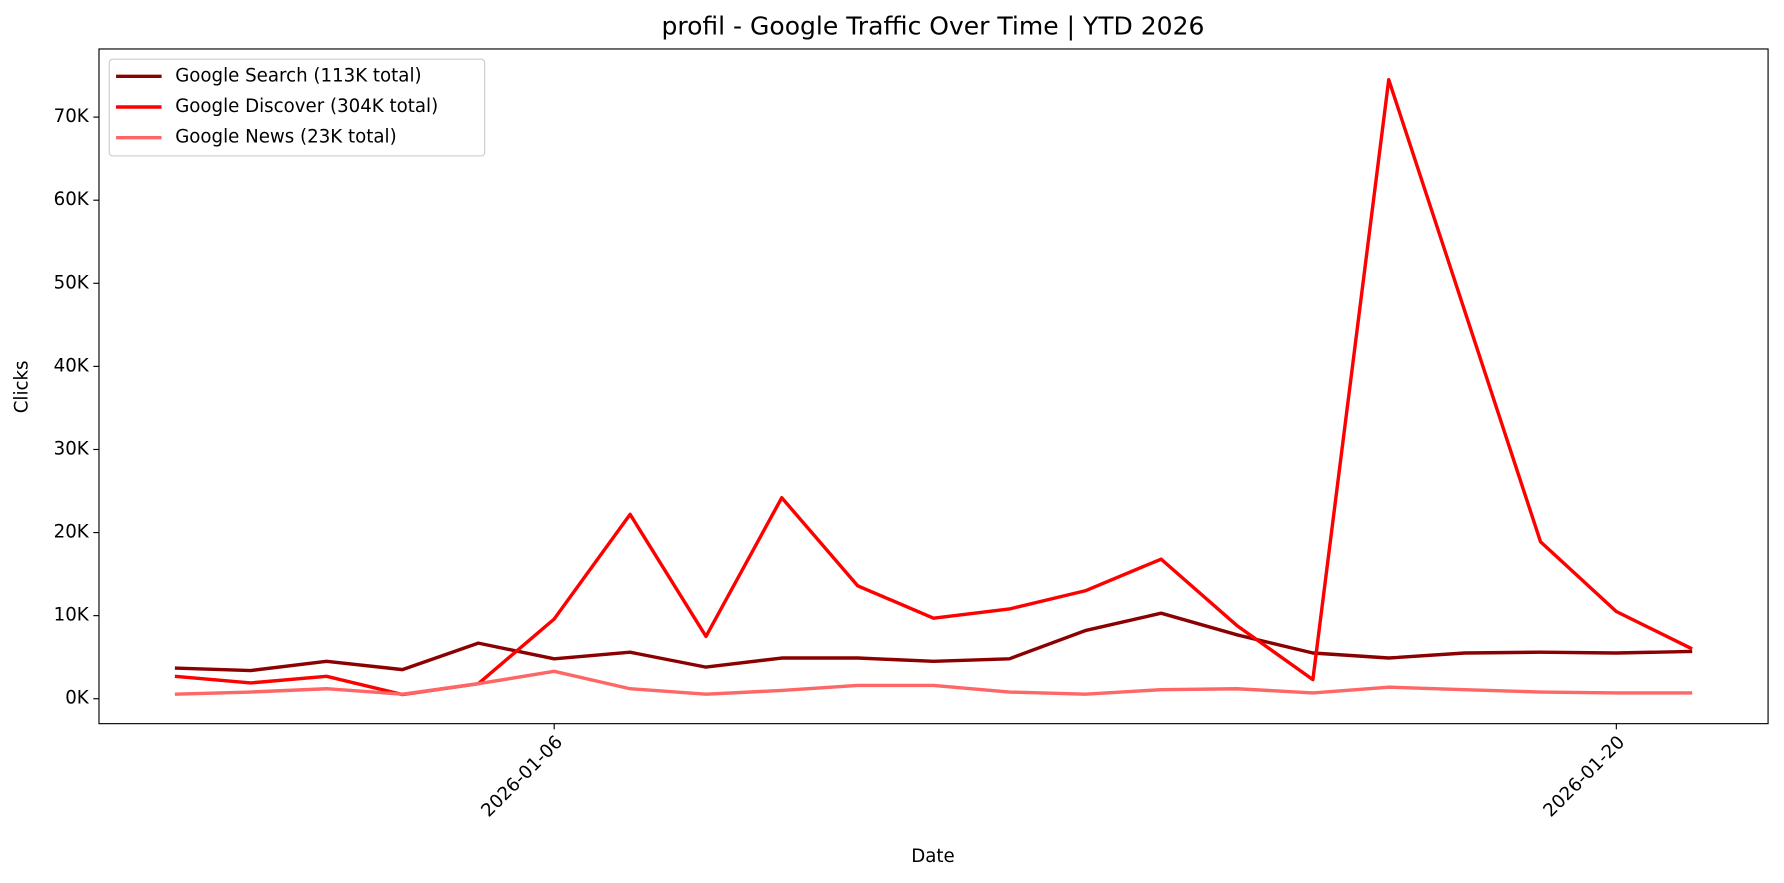  I want to click on legend-box, so click(297, 107).